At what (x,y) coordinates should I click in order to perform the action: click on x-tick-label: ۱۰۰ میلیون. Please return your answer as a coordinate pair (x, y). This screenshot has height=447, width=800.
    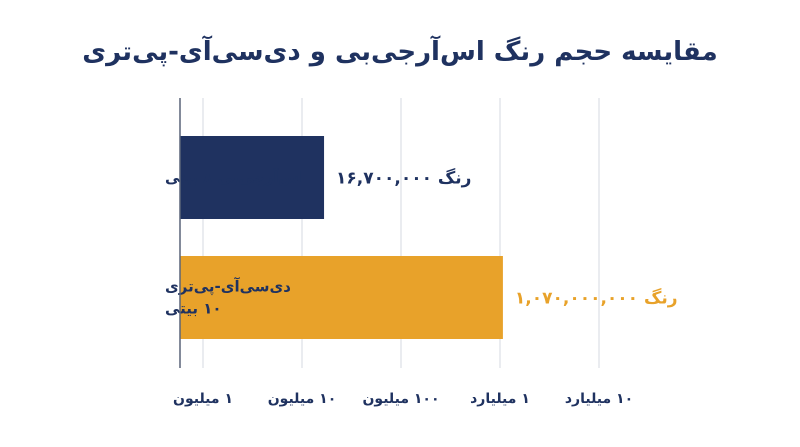
    Looking at the image, I should click on (400, 399).